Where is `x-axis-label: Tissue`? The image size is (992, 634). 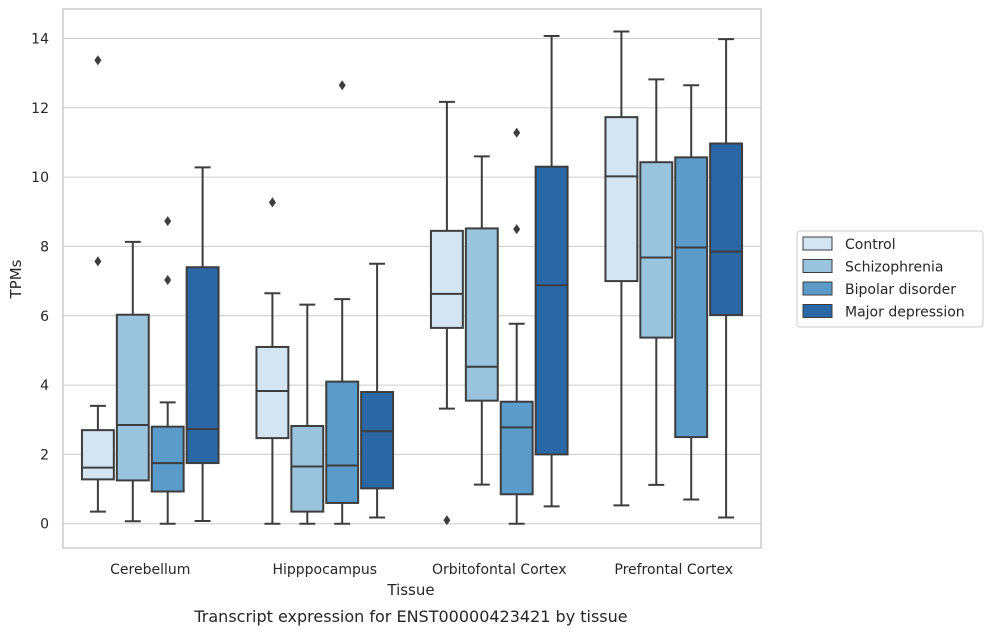
x-axis-label: Tissue is located at coordinates (410, 590).